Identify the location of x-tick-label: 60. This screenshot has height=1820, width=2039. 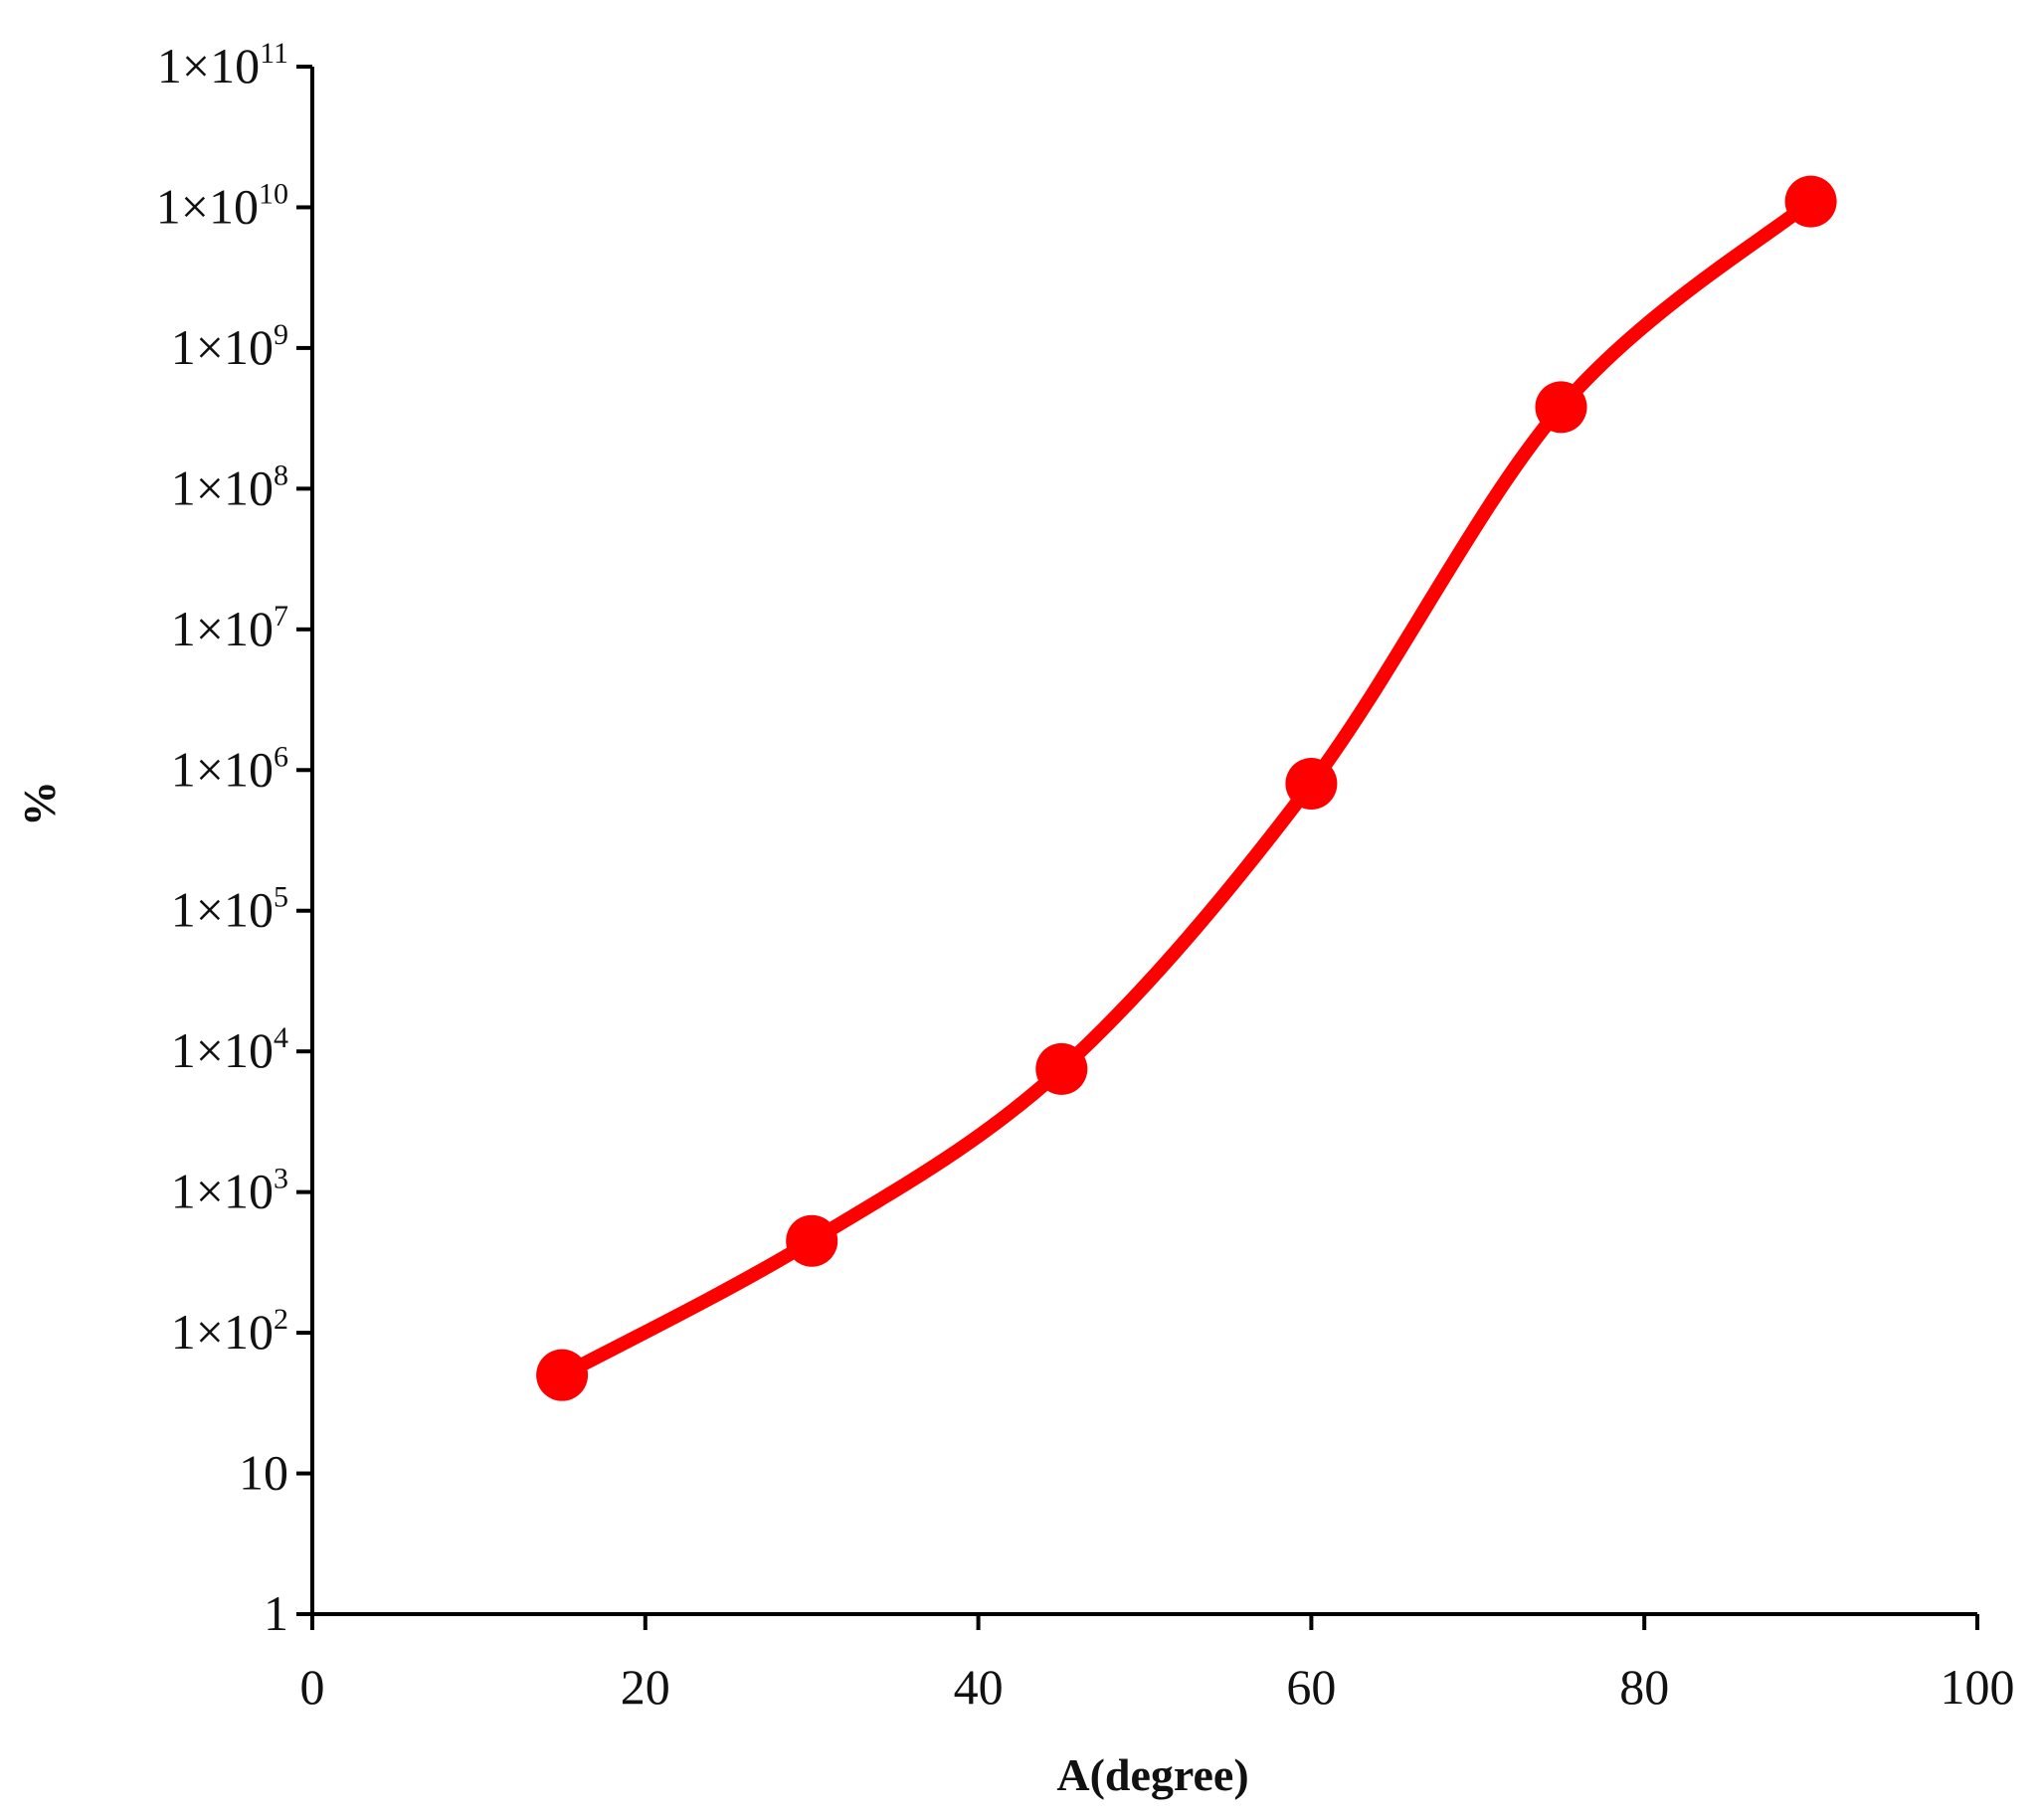
(1311, 1687).